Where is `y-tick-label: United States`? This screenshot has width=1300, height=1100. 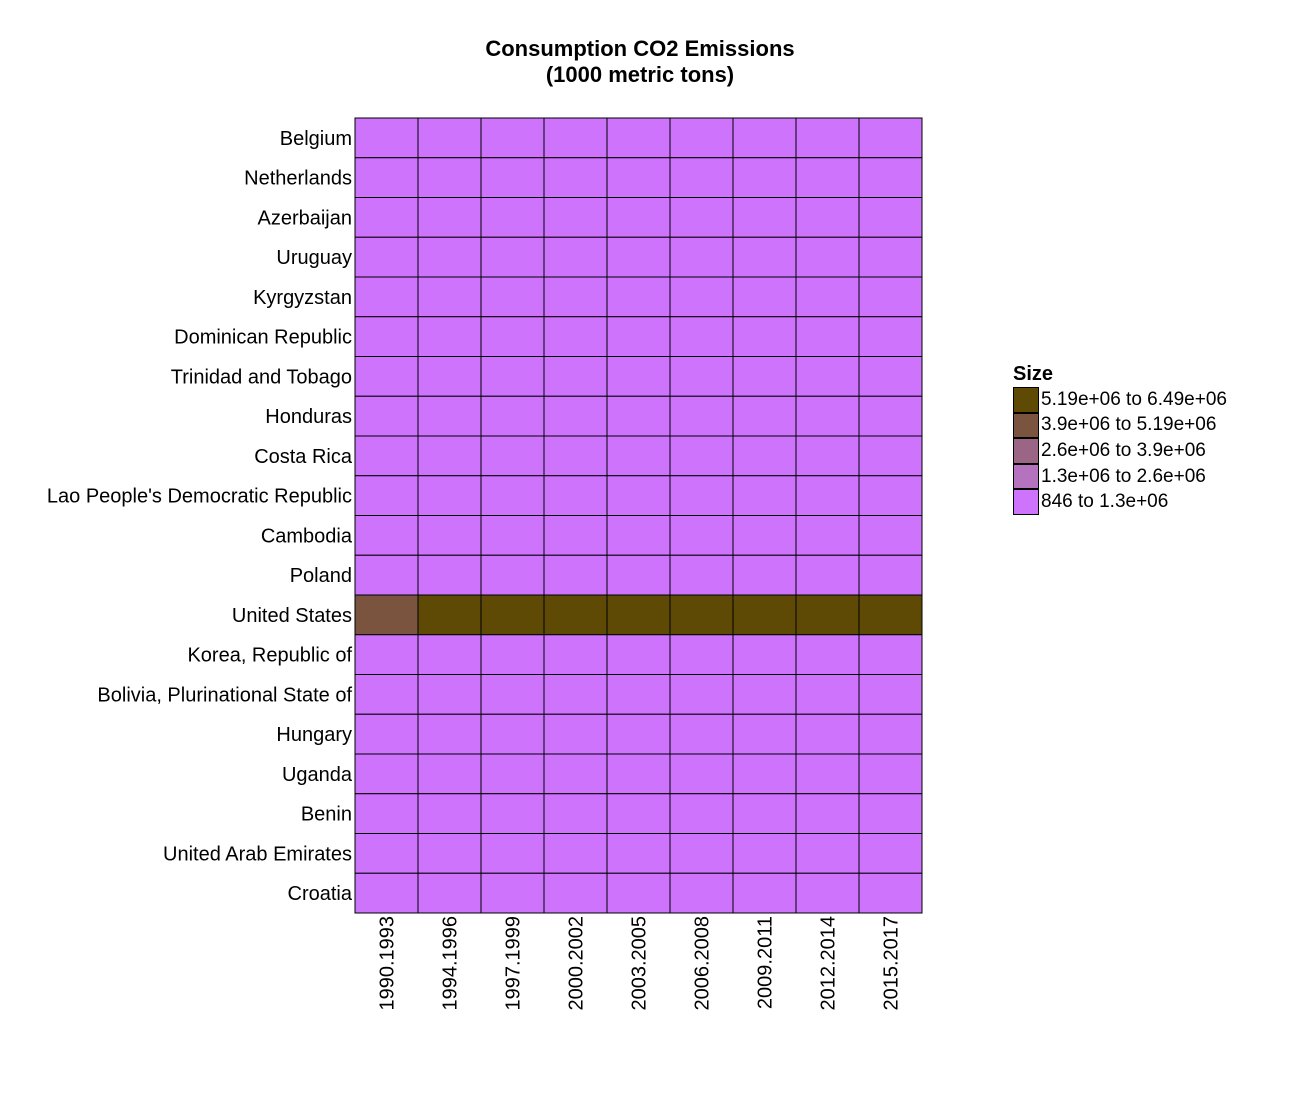 y-tick-label: United States is located at coordinates (292, 616).